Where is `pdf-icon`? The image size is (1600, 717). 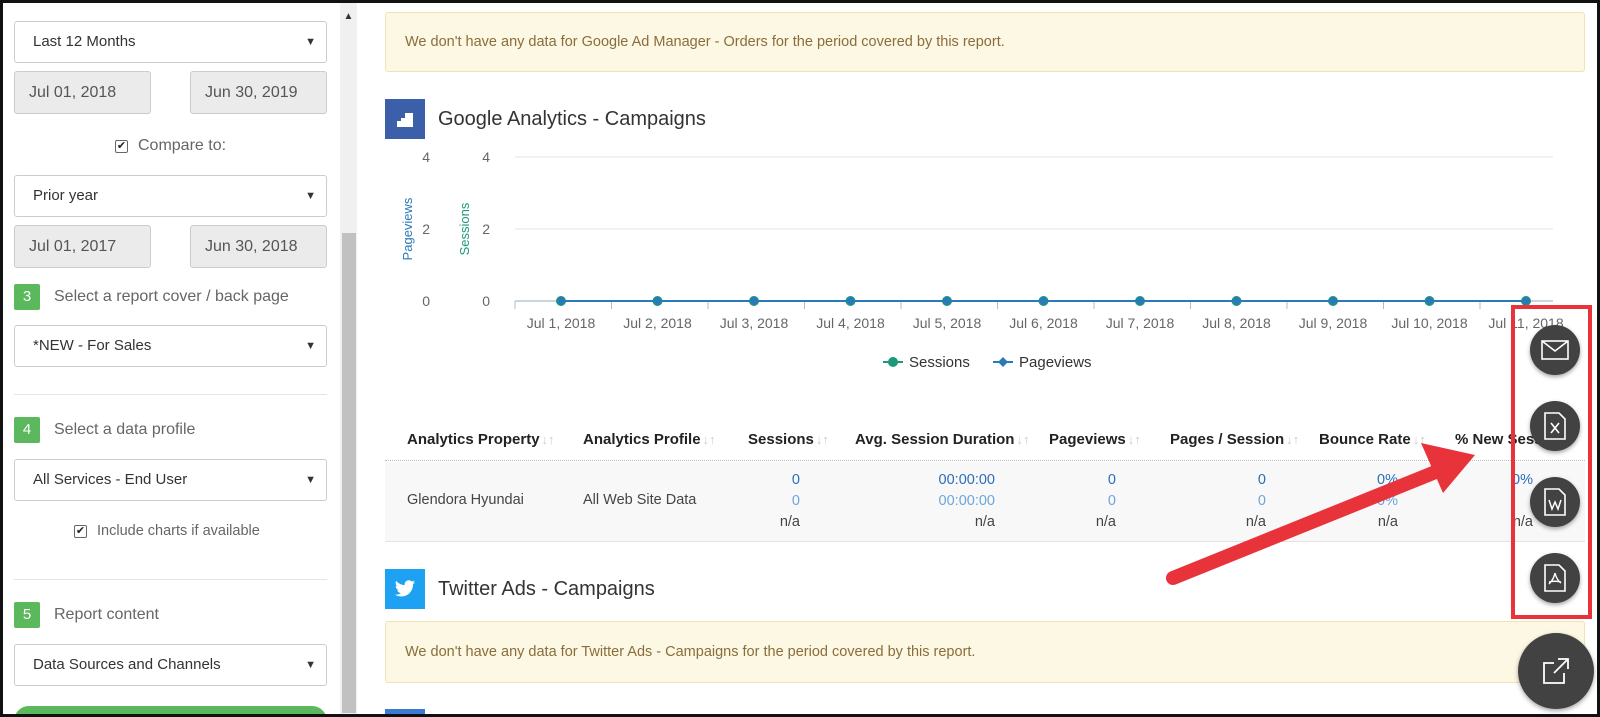 pdf-icon is located at coordinates (1555, 578).